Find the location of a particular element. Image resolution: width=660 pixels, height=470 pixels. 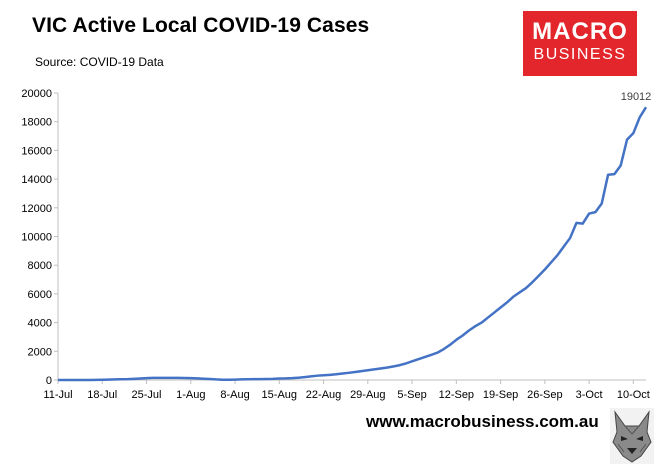

chart-source: Source: COVID-19 Data is located at coordinates (99, 62).